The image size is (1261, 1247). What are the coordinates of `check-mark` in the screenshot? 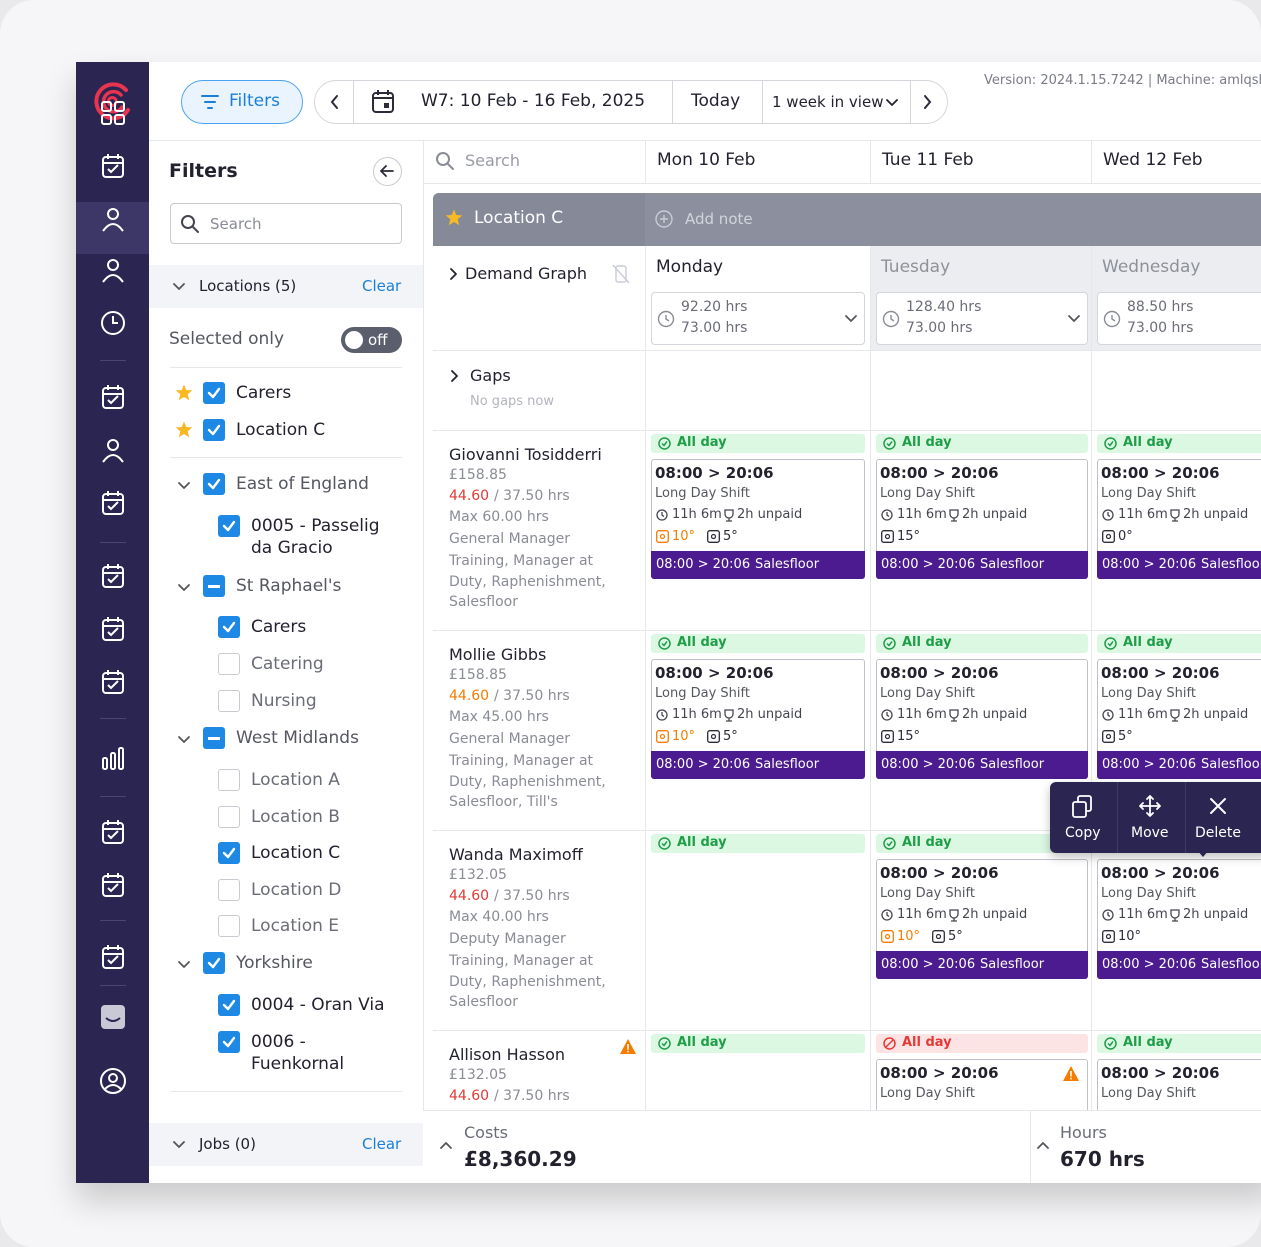 It's located at (229, 853).